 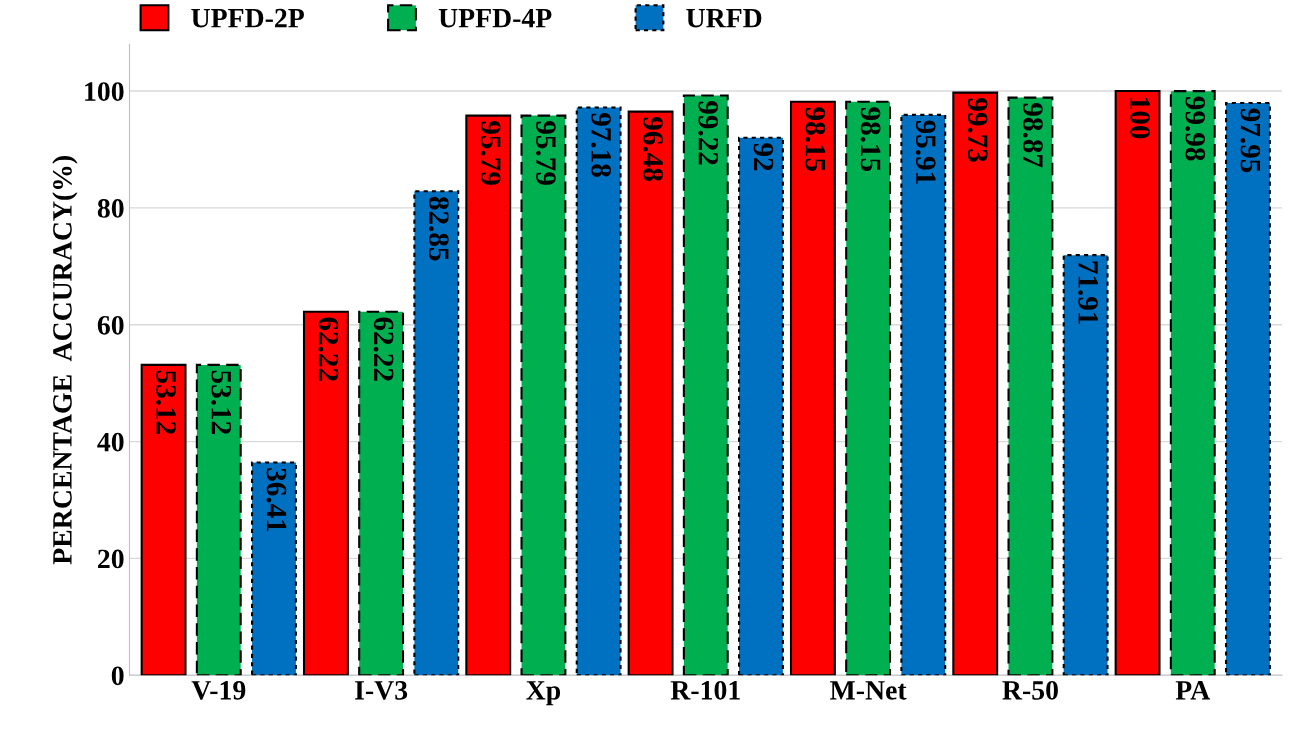 I want to click on data-label: 97.18, so click(x=601, y=144).